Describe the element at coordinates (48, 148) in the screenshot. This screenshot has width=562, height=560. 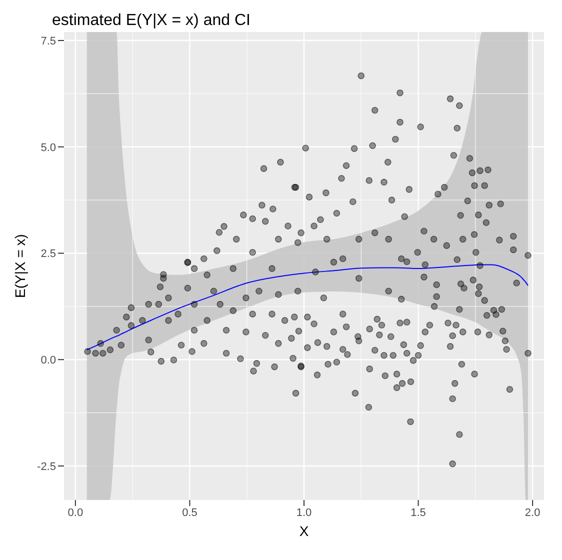
I see `y-tick-label: 5.0` at that location.